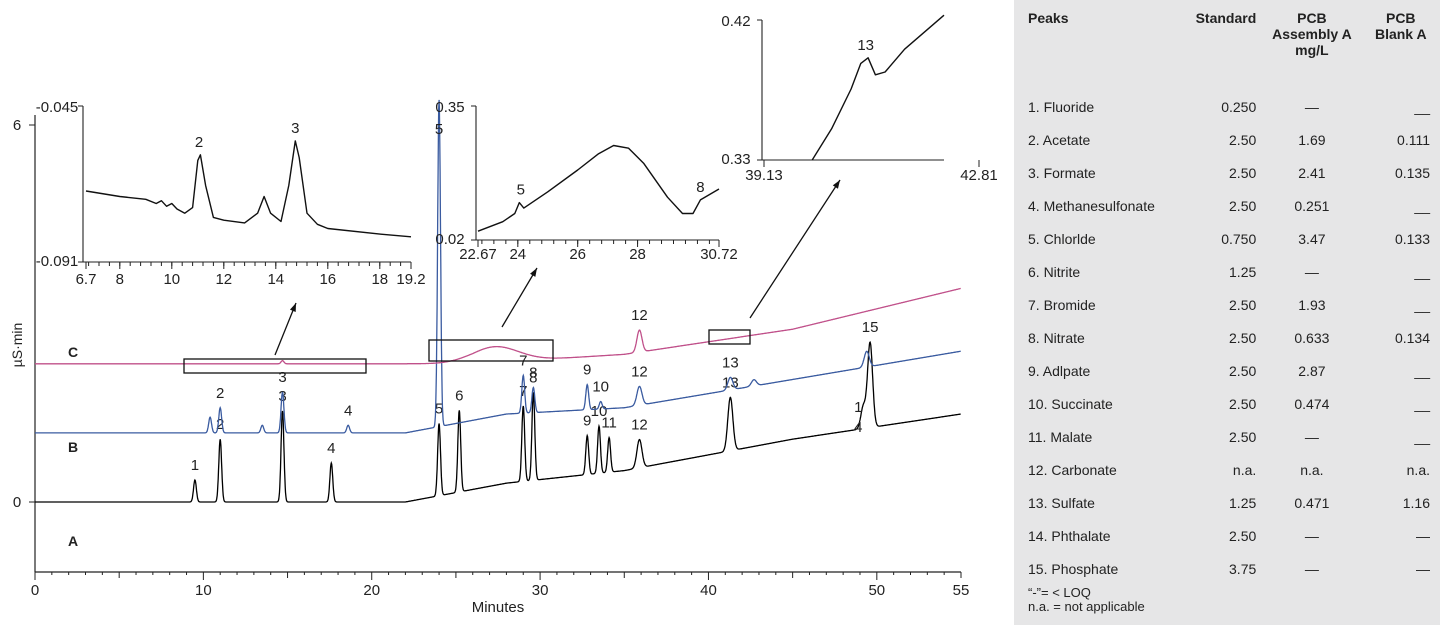  Describe the element at coordinates (73, 541) in the screenshot. I see `trace-label-a: A` at that location.